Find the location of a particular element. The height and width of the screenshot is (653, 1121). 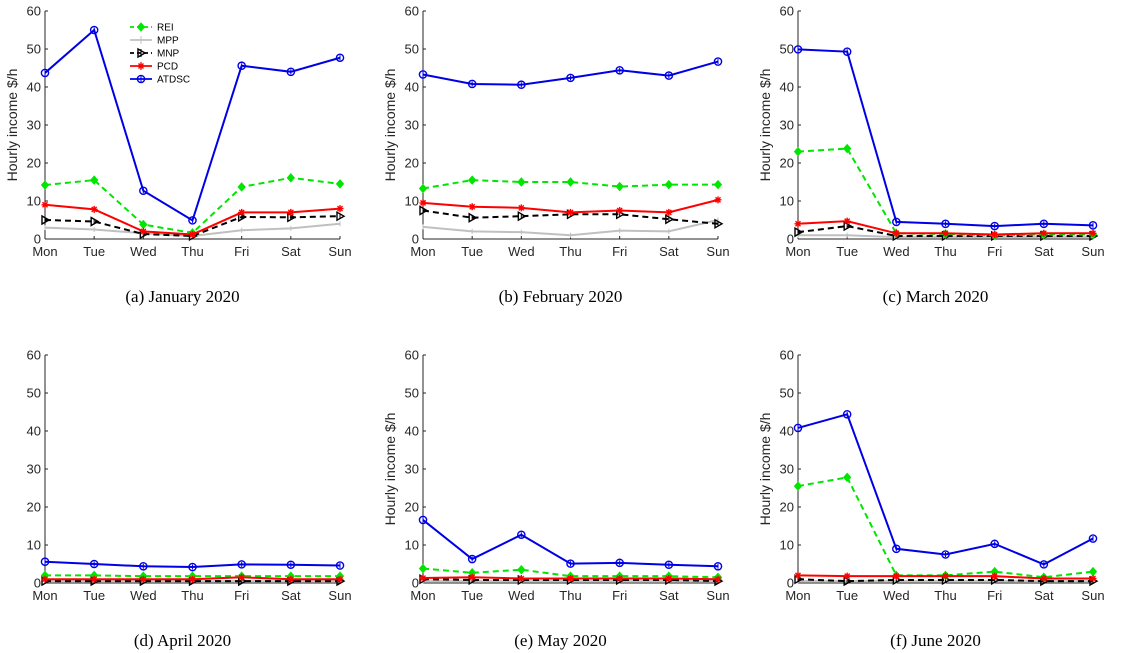

legend-label: MNP is located at coordinates (168, 54).